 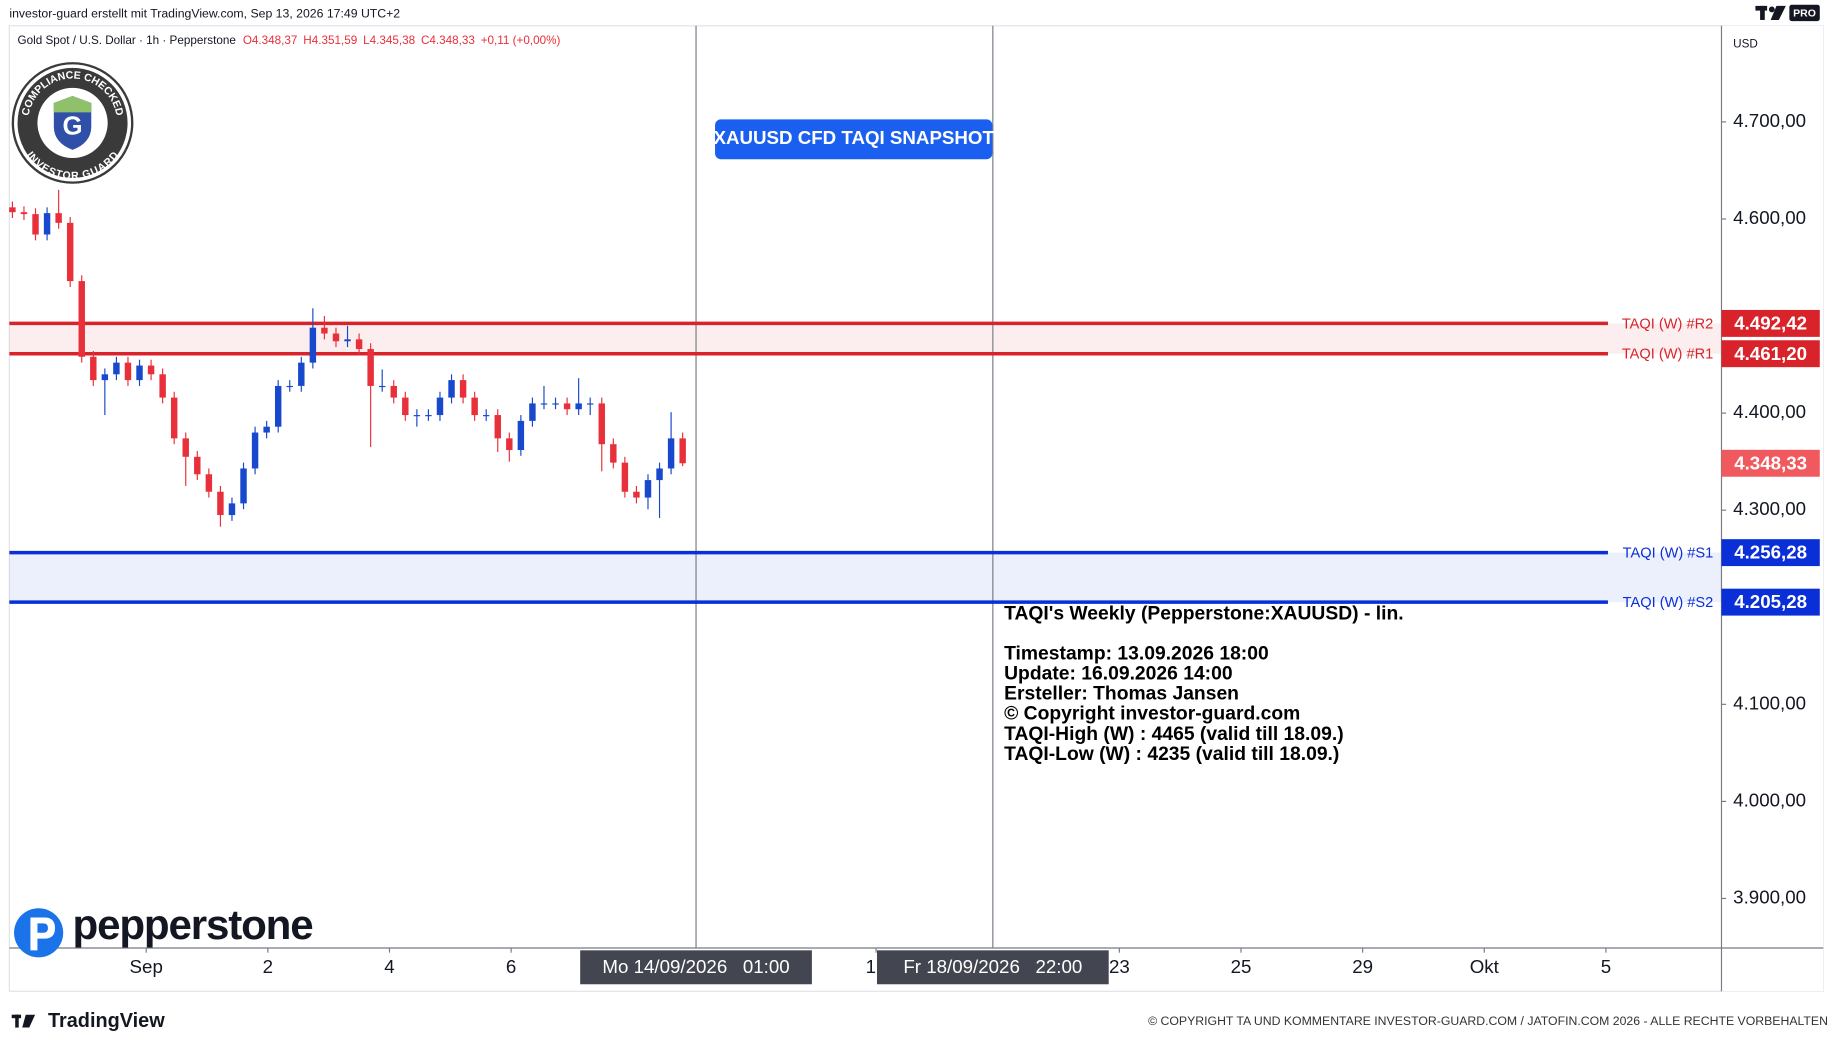 What do you see at coordinates (1770, 463) in the screenshot?
I see `last-price-box` at bounding box center [1770, 463].